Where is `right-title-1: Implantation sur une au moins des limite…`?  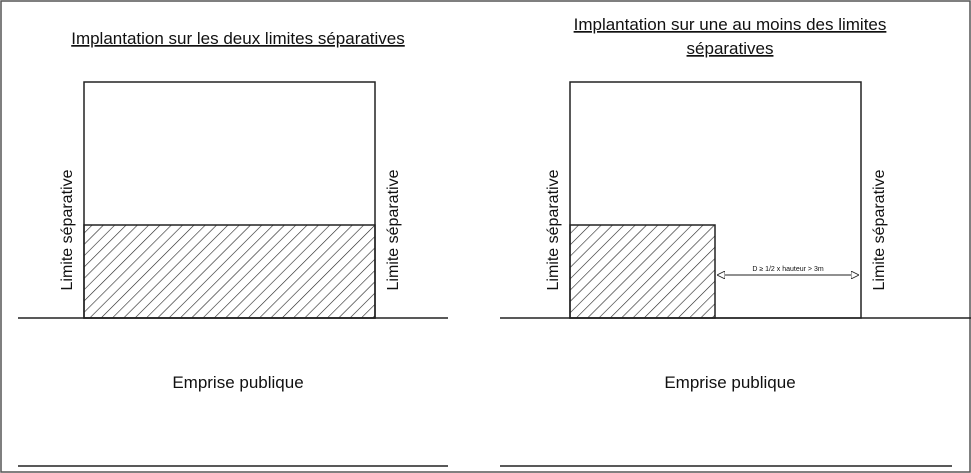
right-title-1: Implantation sur une au moins des limite… is located at coordinates (730, 24).